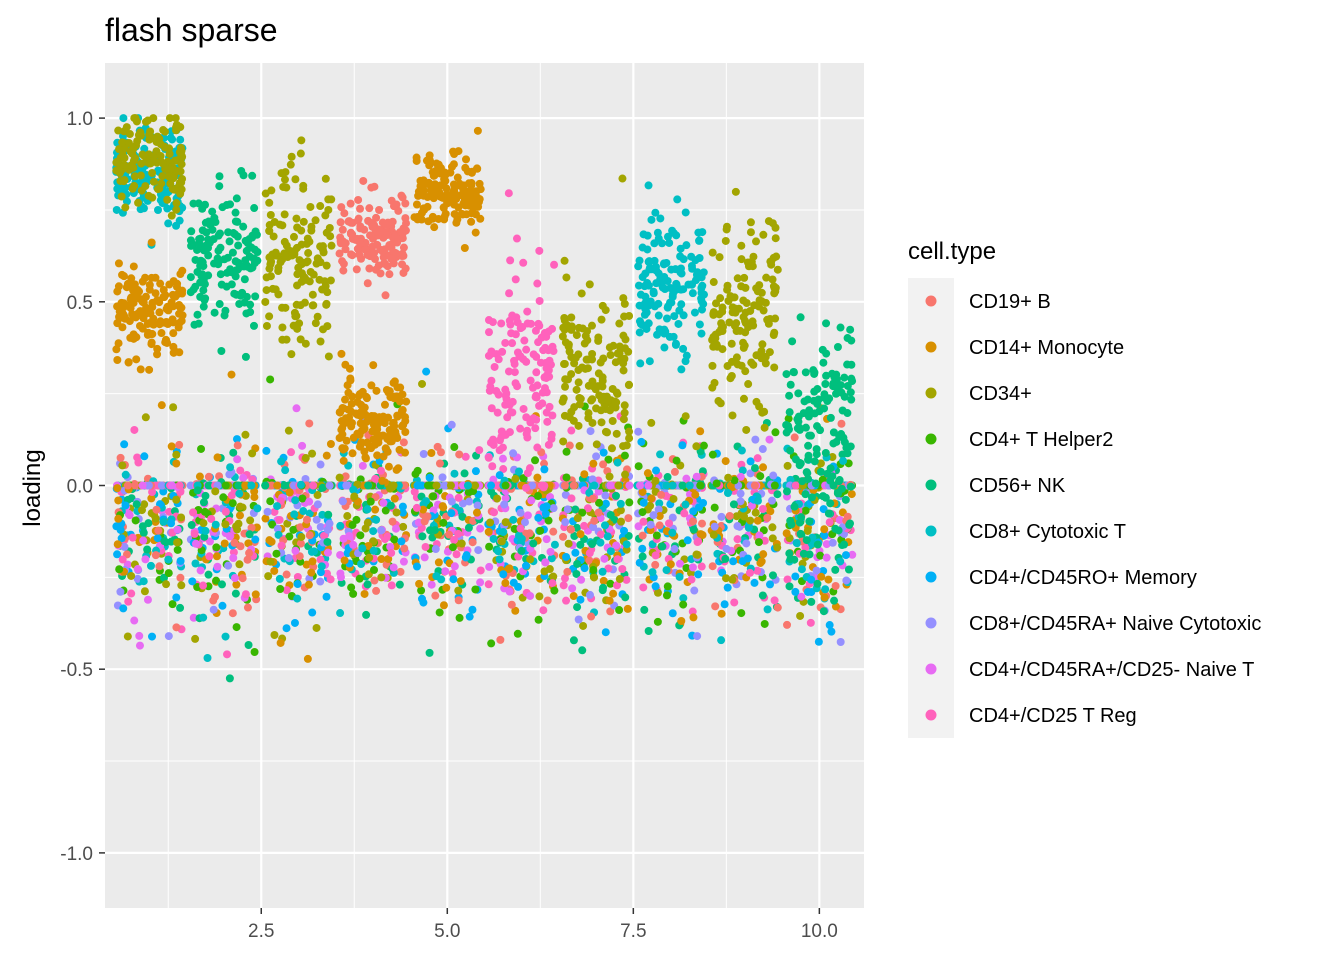  Describe the element at coordinates (1083, 578) in the screenshot. I see `legend-label: CD4+/CD45RO+ Memory` at that location.